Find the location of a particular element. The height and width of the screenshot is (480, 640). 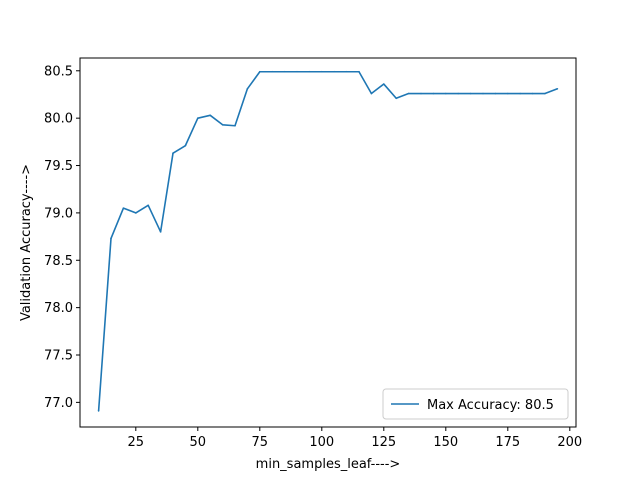

x-tick-label: 200 is located at coordinates (569, 442).